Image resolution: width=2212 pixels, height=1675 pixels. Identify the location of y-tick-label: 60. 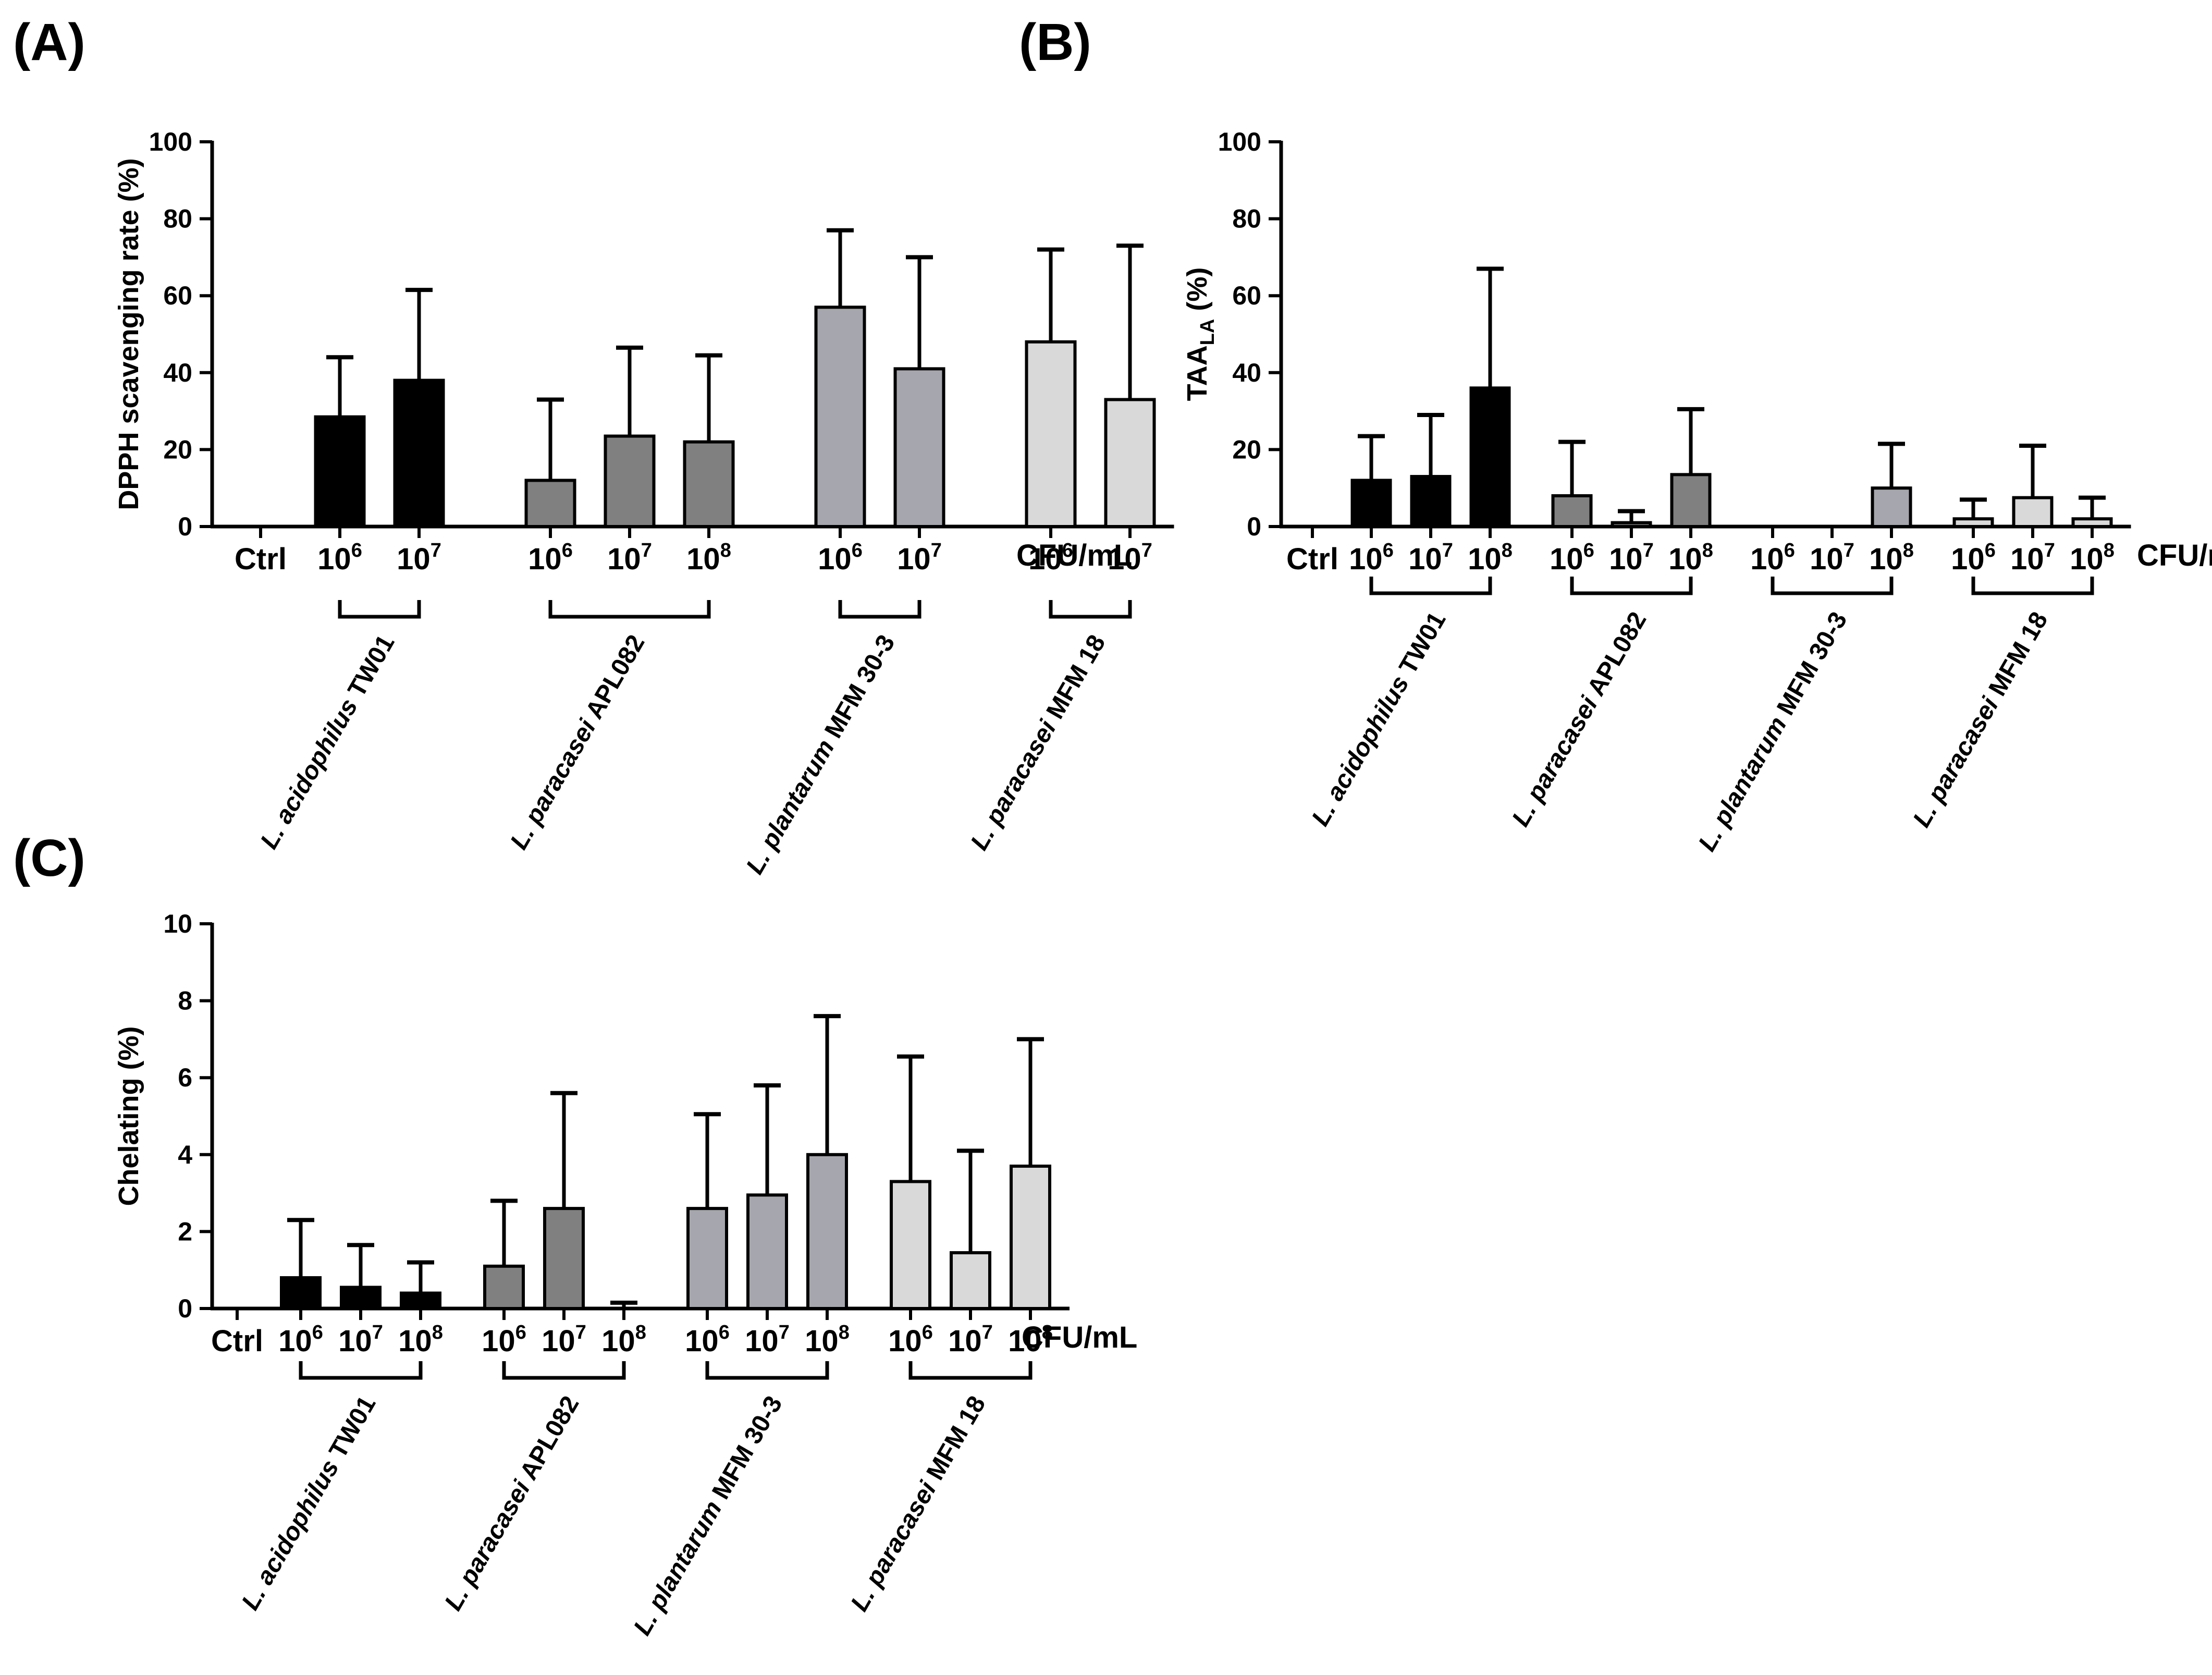
(177, 295).